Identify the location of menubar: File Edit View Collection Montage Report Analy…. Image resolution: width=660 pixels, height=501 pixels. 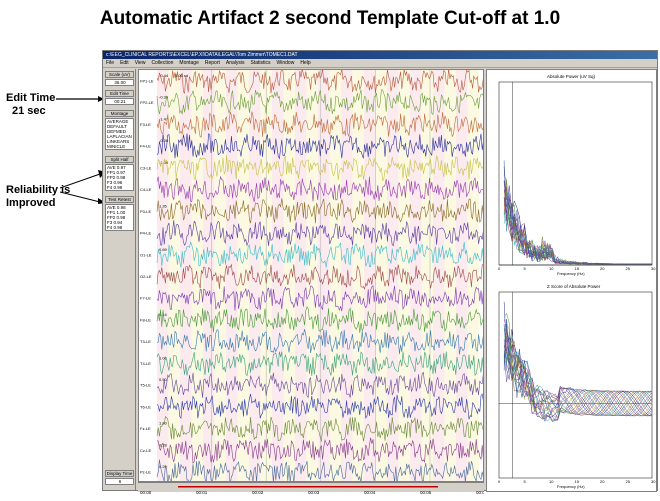
(380, 63).